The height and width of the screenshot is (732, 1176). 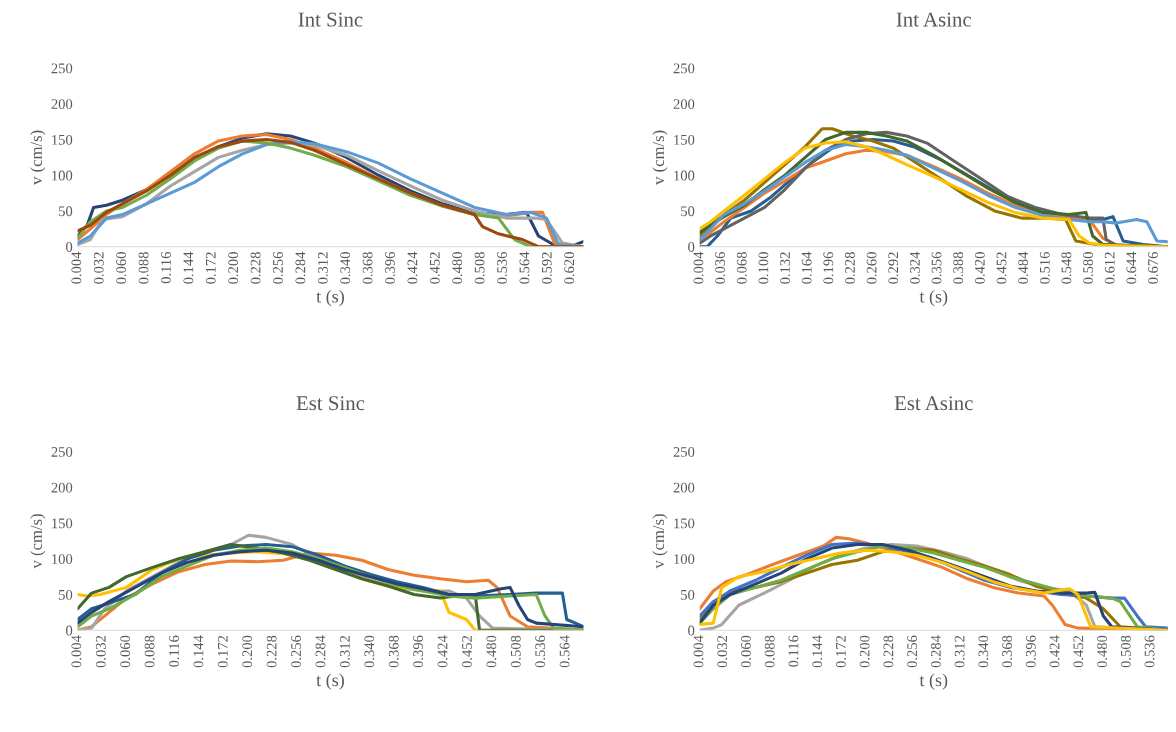 What do you see at coordinates (1131, 267) in the screenshot?
I see `x-tick-label: 0.644` at bounding box center [1131, 267].